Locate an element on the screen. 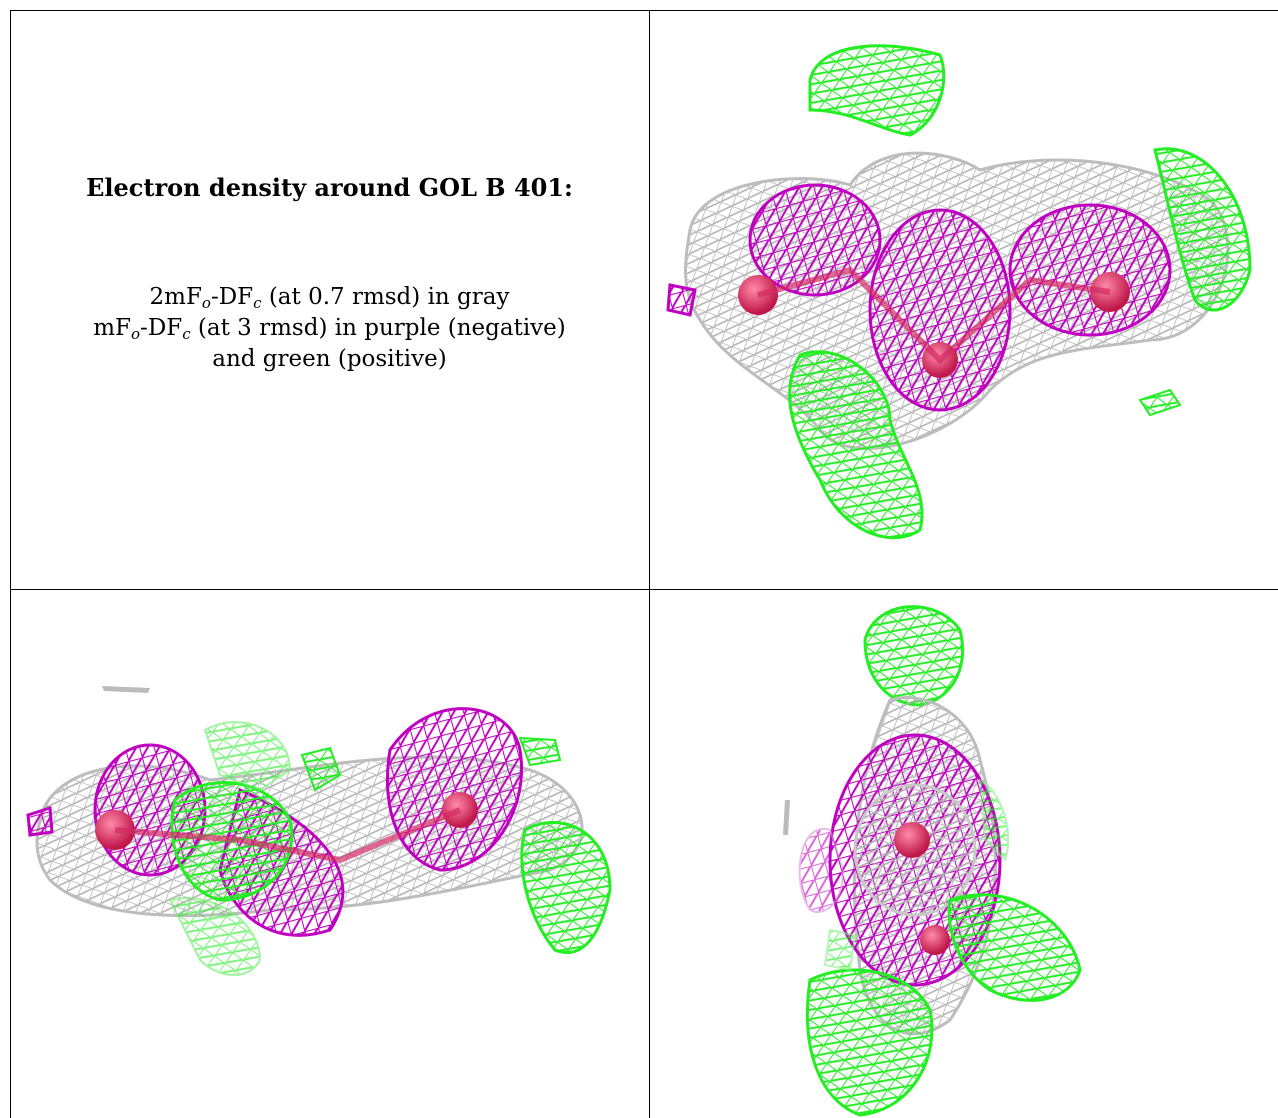  electron-density-mesh-view-2-icon is located at coordinates (319, 831).